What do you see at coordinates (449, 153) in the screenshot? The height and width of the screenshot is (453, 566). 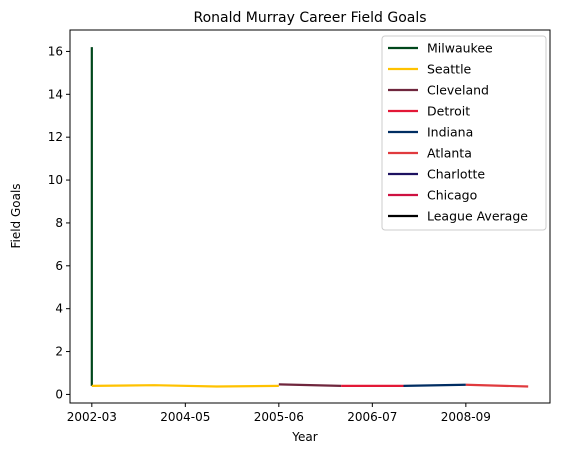 I see `legend-label: Atlanta` at bounding box center [449, 153].